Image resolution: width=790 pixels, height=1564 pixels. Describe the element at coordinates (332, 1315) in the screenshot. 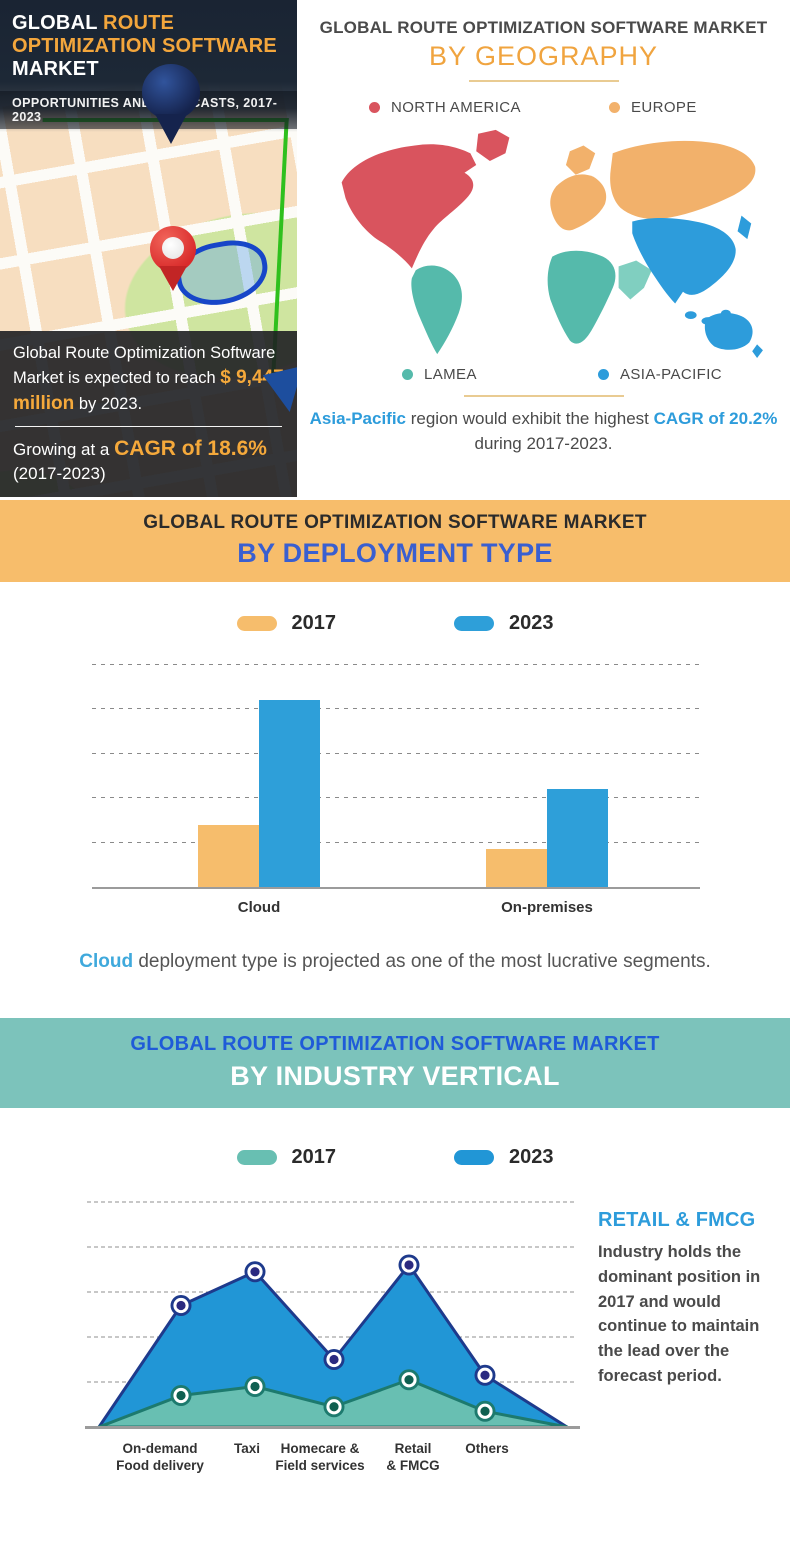

I see `industry-chart-svg` at that location.